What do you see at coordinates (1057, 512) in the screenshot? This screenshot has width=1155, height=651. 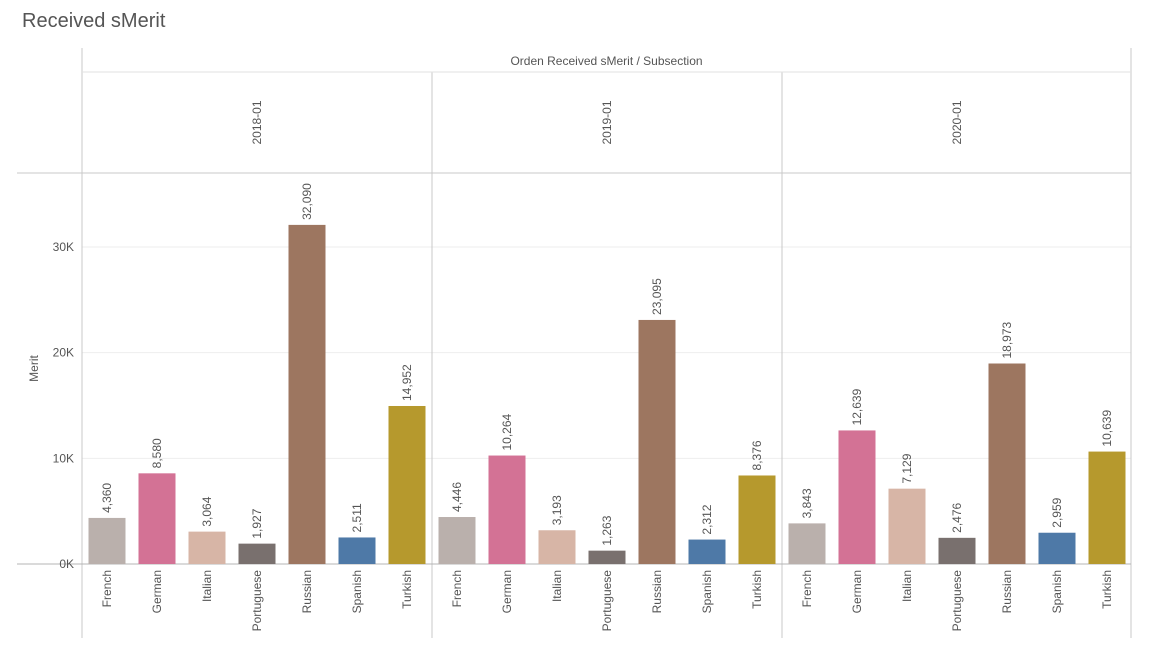 I see `data-label: 2,959` at bounding box center [1057, 512].